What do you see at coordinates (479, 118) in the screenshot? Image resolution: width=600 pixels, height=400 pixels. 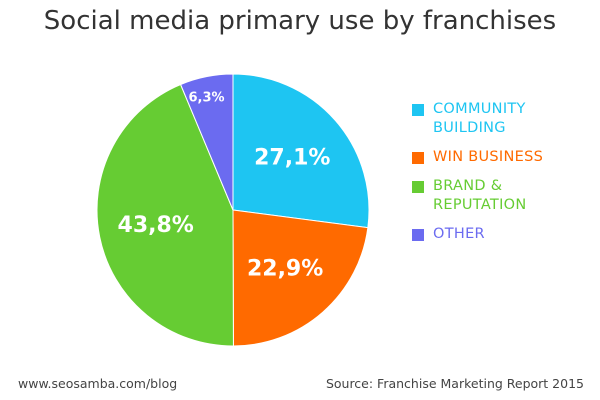 I see `legend-label: COMMUNITY BUILDING` at bounding box center [479, 118].